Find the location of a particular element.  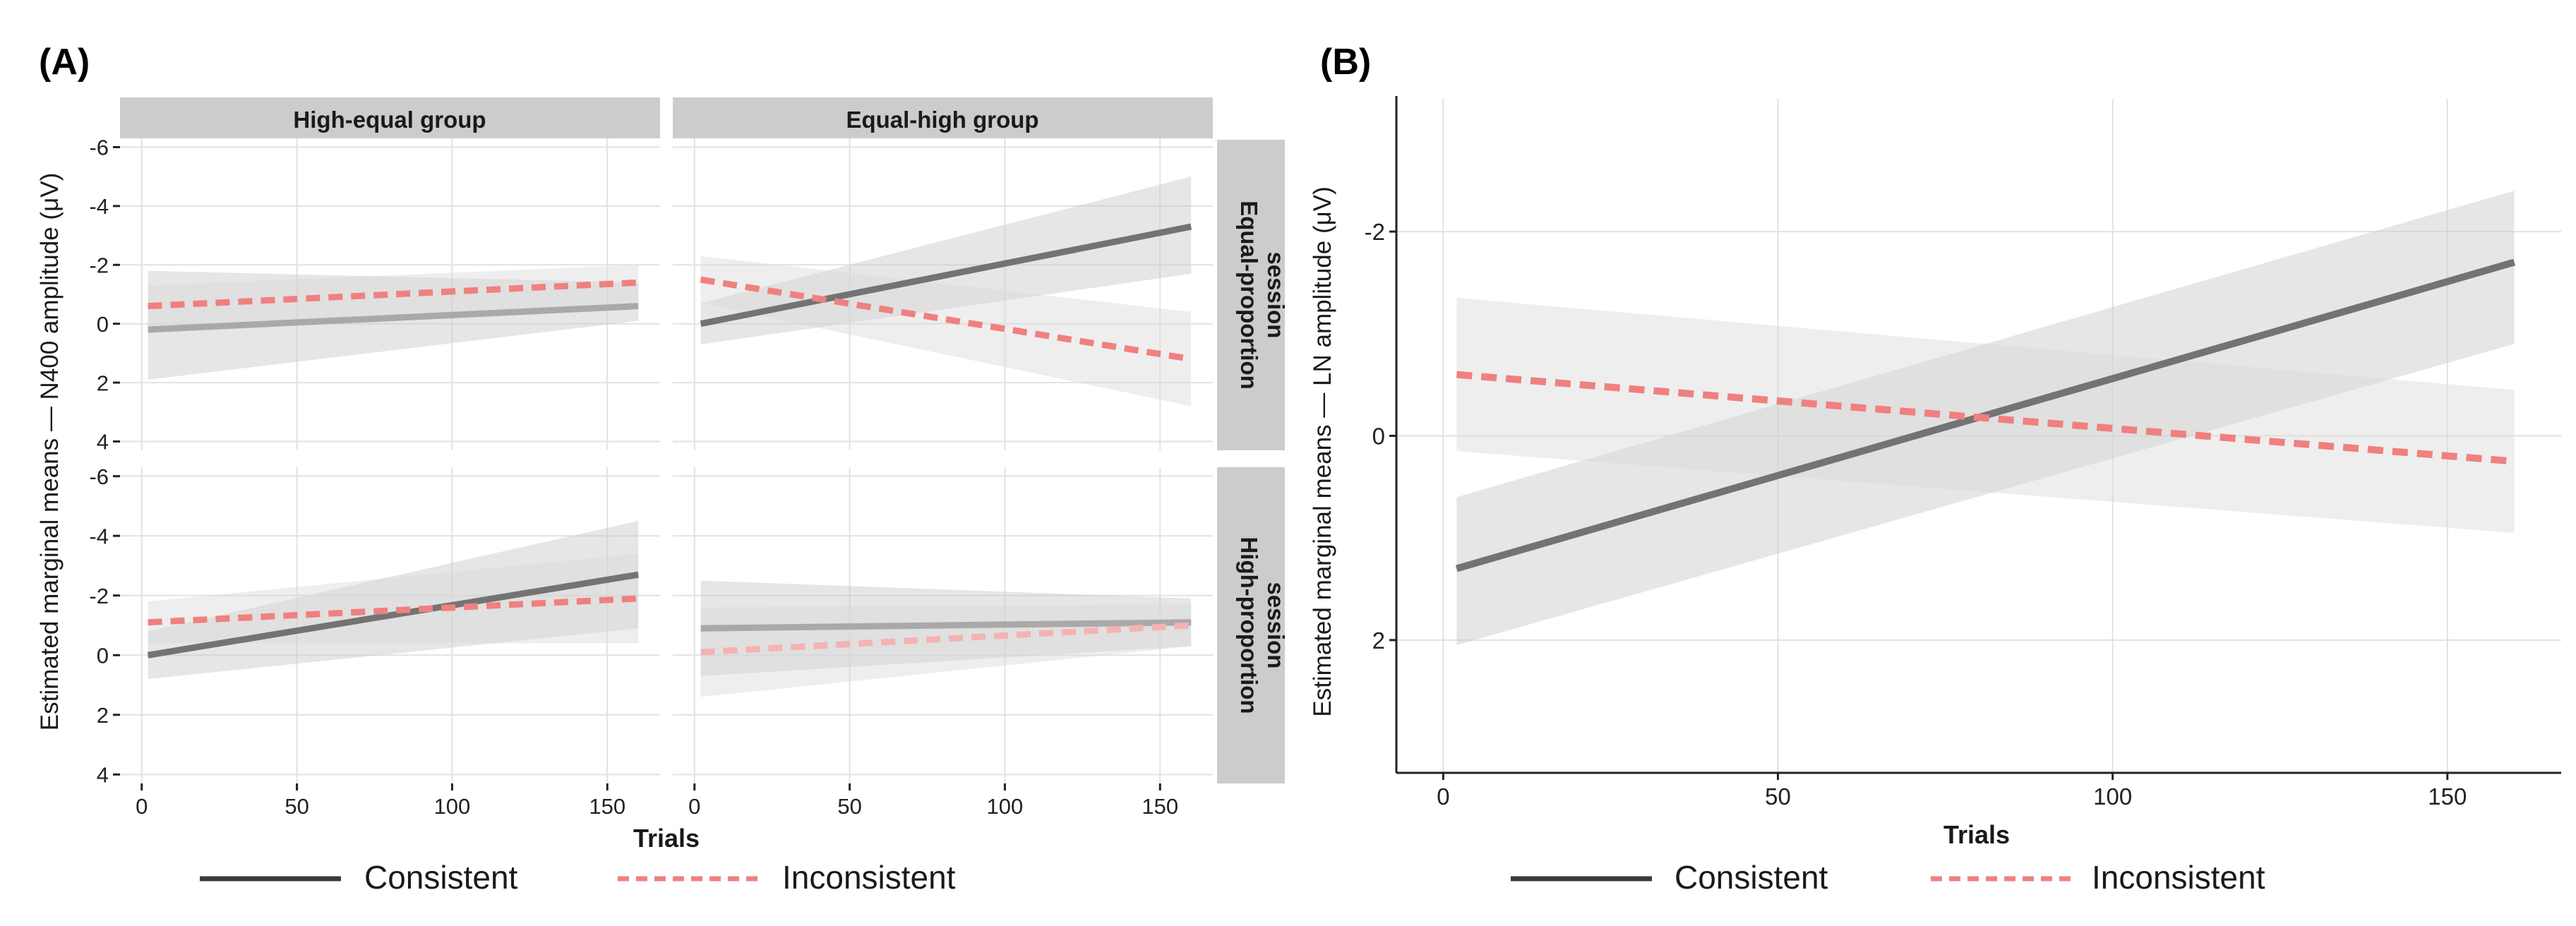

panel-a-y-axis: -6 -4 -2 0 2 4 -6 -4 -2 0 2 4 is located at coordinates (104, 461).